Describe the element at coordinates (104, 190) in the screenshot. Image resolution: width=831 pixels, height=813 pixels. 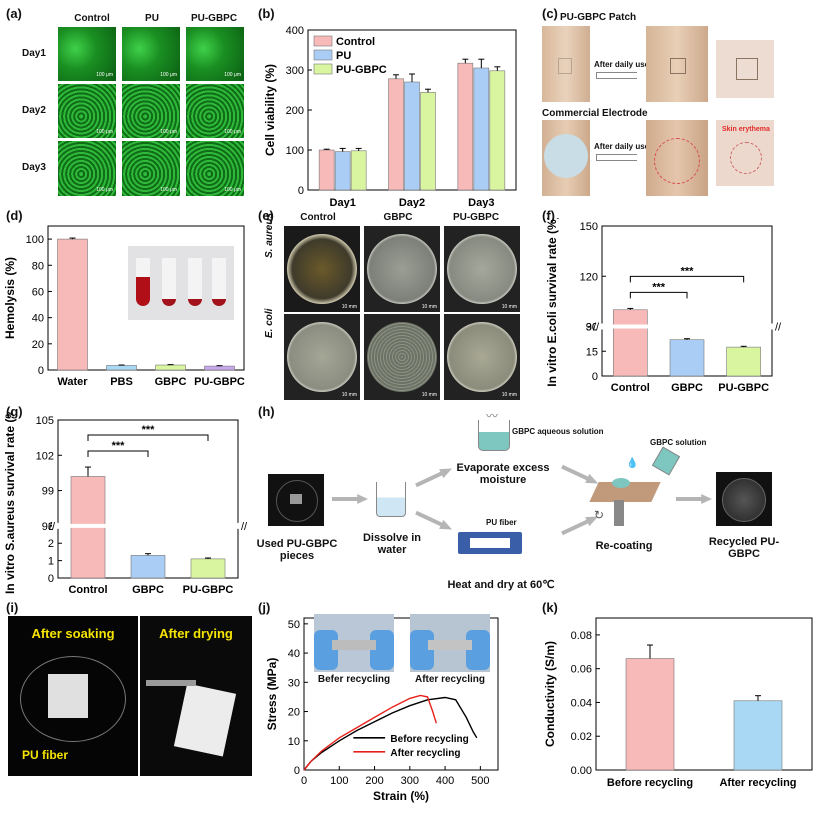
I see `scale-bar-label: 100 μm` at that location.